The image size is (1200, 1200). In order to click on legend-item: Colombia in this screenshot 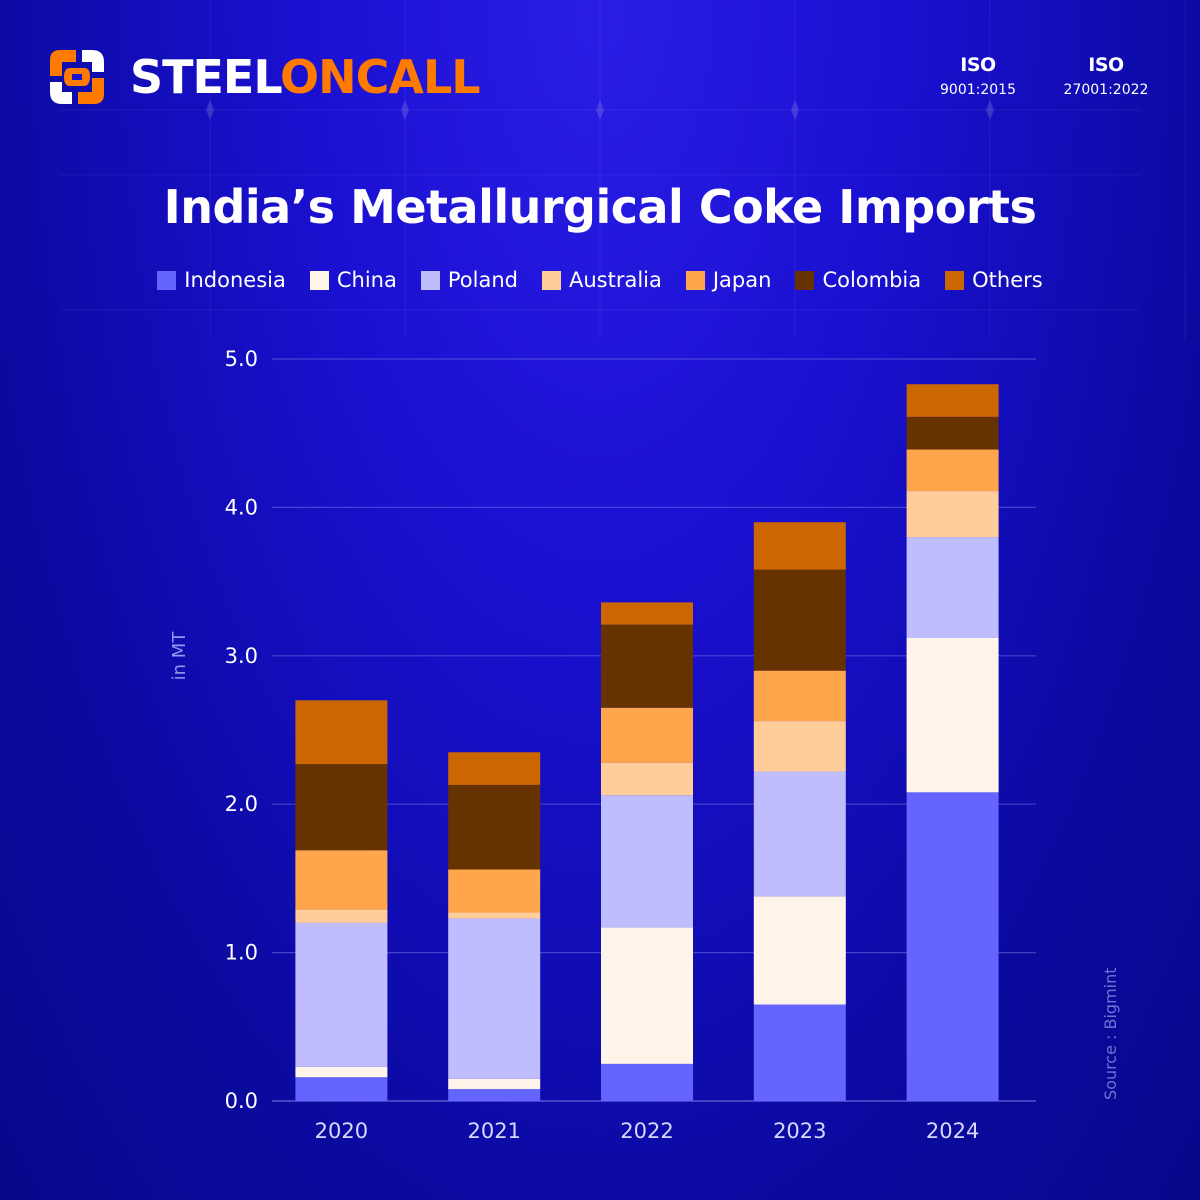, I will do `click(858, 280)`.